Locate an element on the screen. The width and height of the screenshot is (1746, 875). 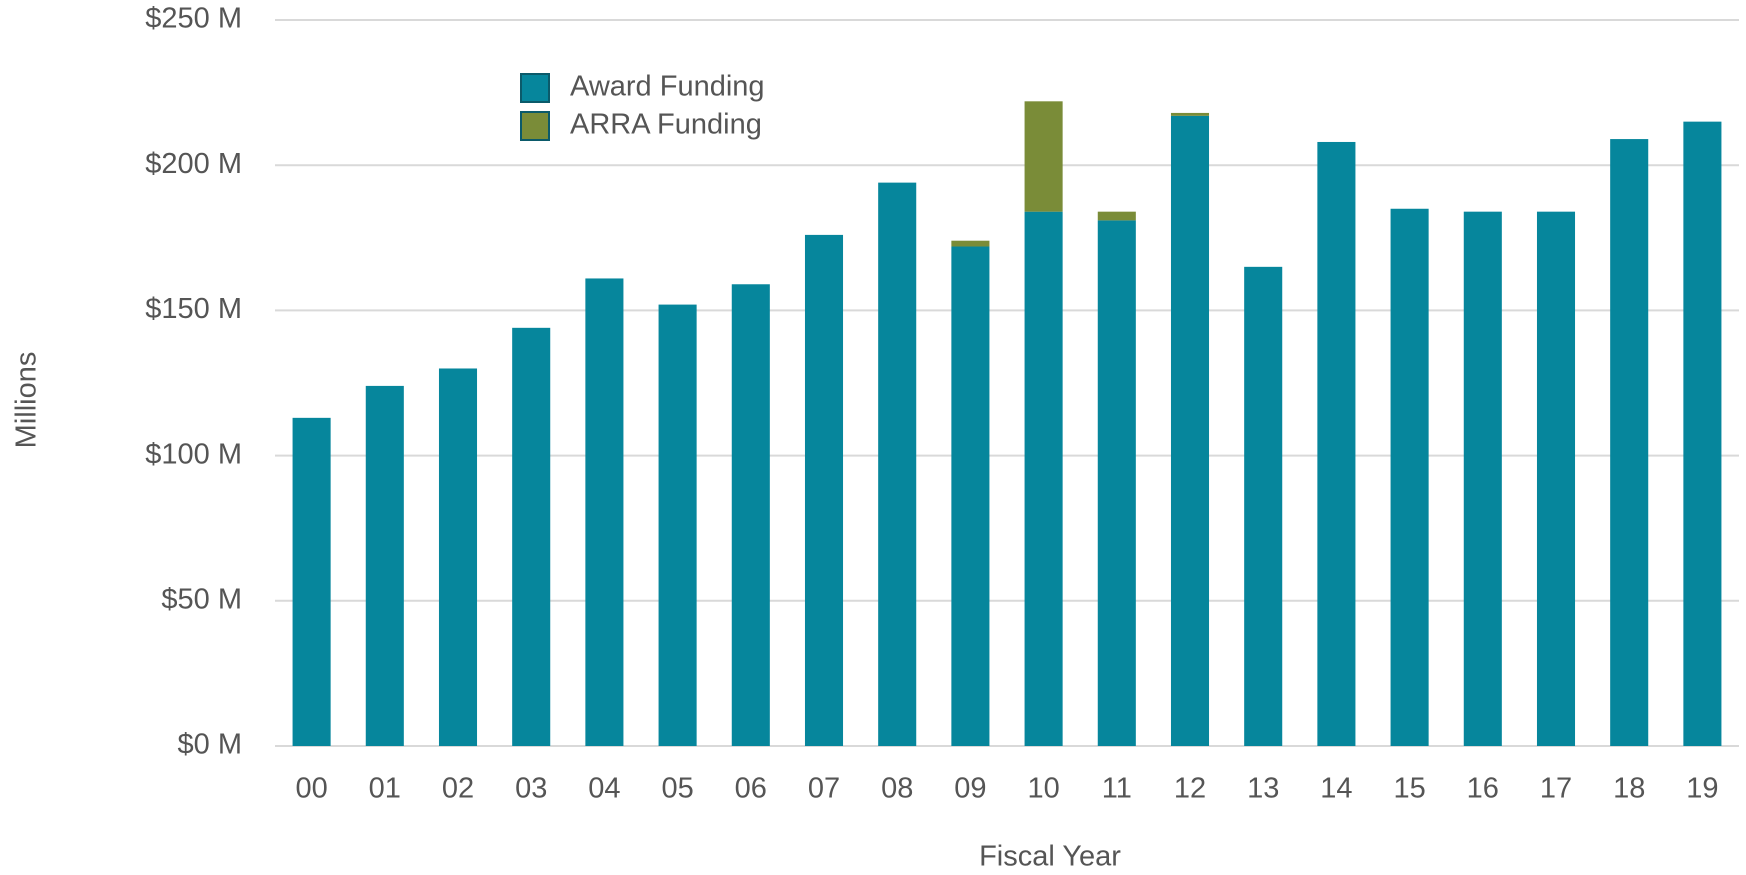
x-tick-label: 03 is located at coordinates (531, 789).